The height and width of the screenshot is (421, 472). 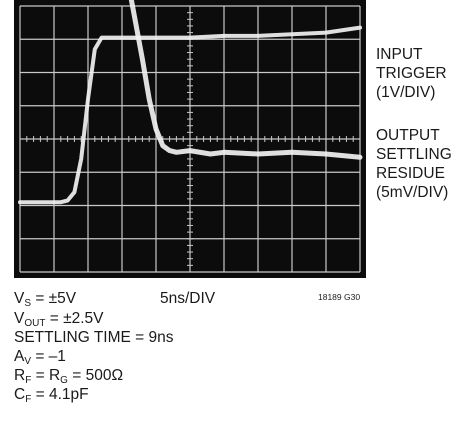 What do you see at coordinates (408, 135) in the screenshot?
I see `output-residue-label-line: OUTPUT` at bounding box center [408, 135].